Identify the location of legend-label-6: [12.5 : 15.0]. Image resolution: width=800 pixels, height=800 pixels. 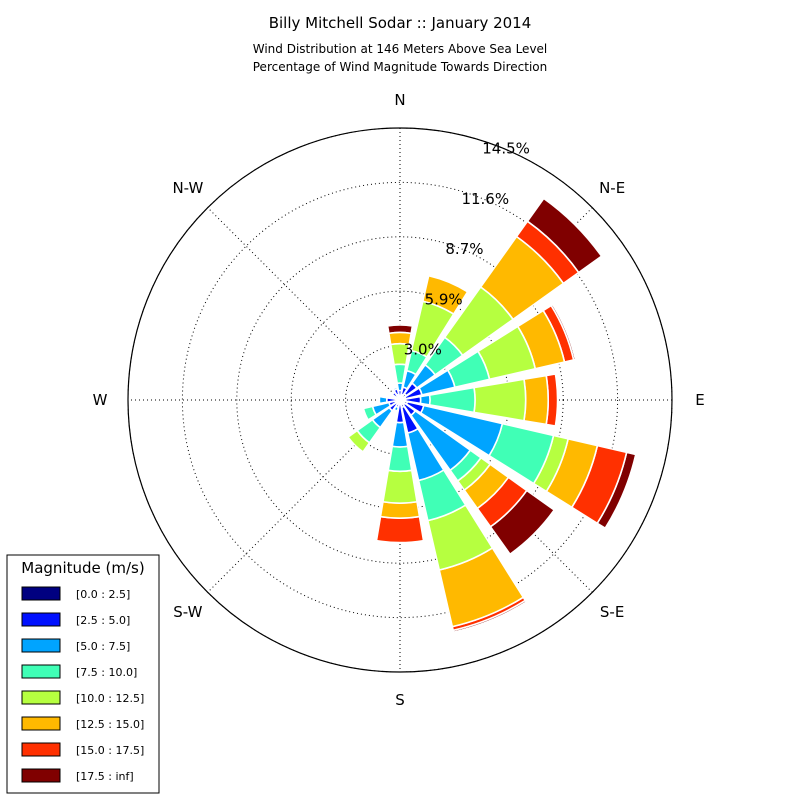
(110, 724).